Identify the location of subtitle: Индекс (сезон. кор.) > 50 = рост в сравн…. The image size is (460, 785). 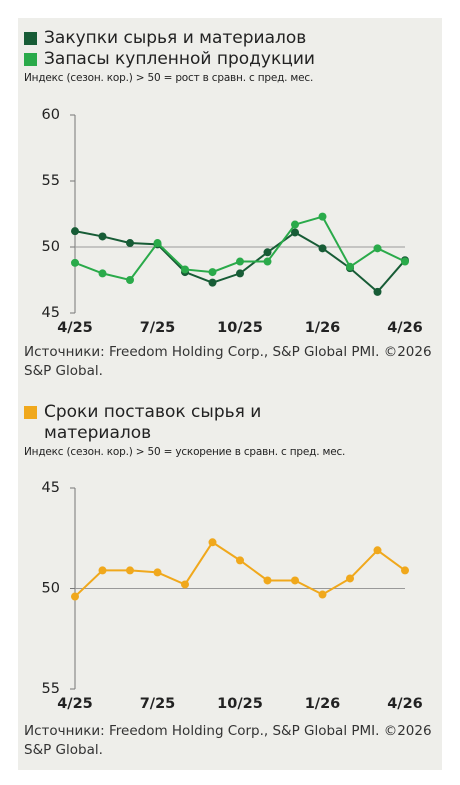
(169, 78).